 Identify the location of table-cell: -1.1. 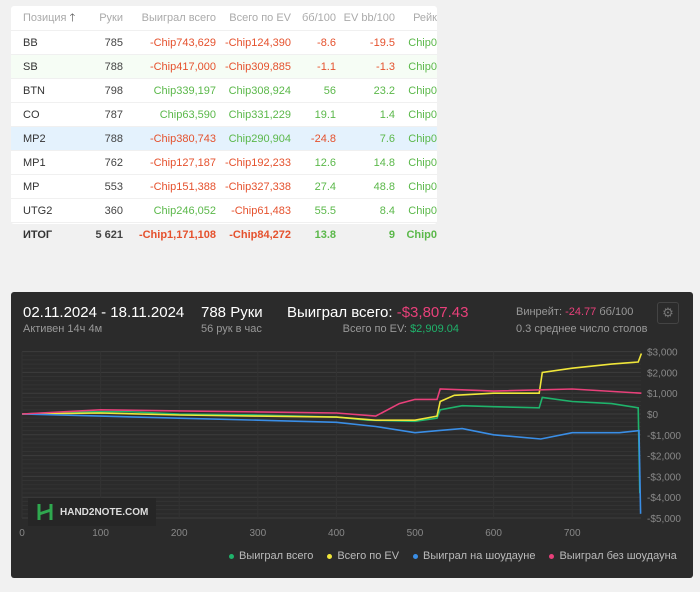
(326, 66).